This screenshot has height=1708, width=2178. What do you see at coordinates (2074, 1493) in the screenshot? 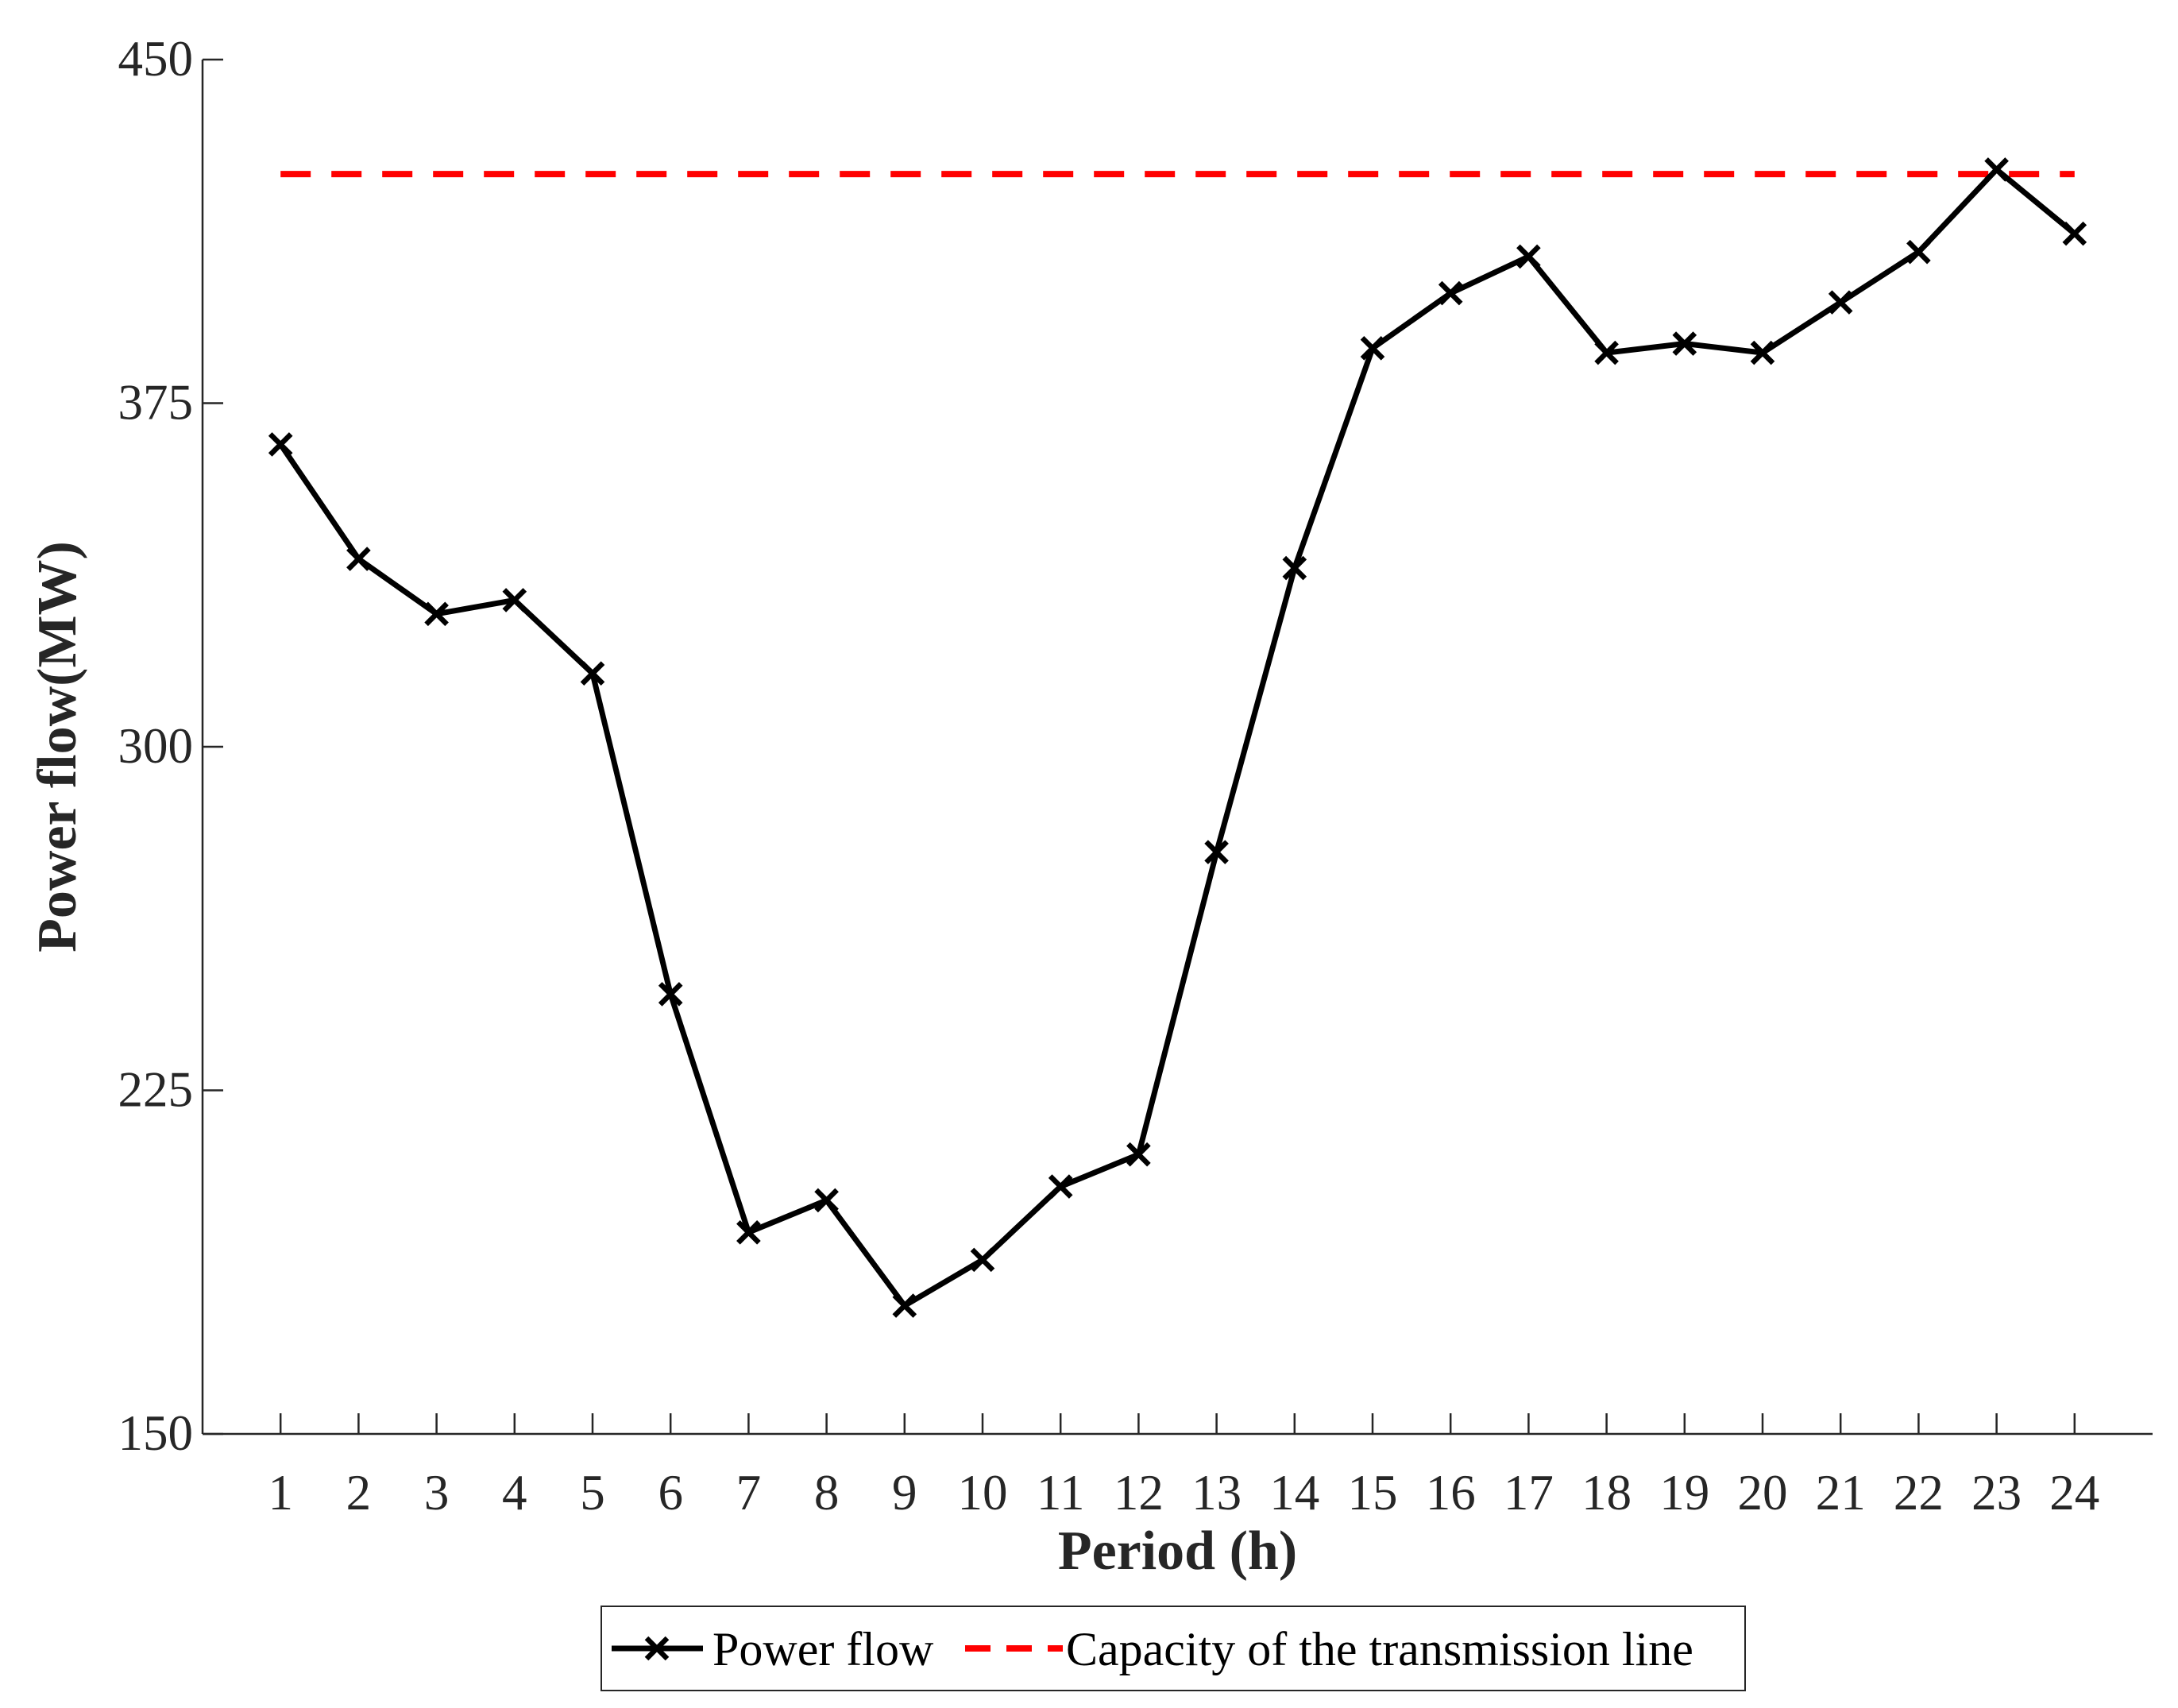
I see `x-tick-label: 24` at bounding box center [2074, 1493].